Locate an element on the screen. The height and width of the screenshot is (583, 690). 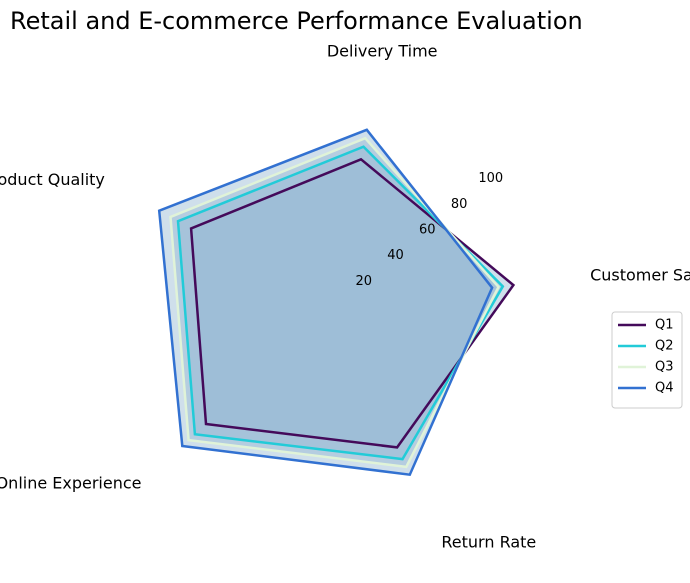
tick-label-60: 60 is located at coordinates (427, 229).